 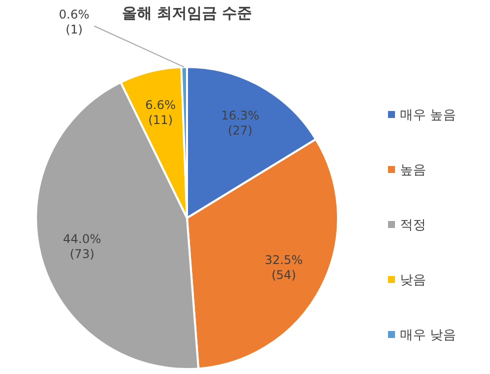 What do you see at coordinates (283, 267) in the screenshot?
I see `data-label: 32.5% (54)` at bounding box center [283, 267].